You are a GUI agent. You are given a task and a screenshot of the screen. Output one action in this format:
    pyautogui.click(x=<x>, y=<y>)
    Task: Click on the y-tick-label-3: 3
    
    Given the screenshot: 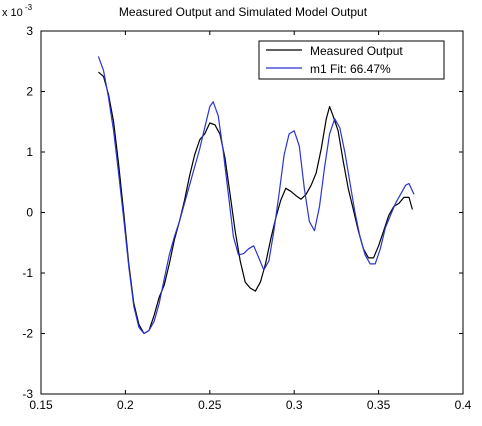 What is the action you would take?
    pyautogui.click(x=29, y=31)
    